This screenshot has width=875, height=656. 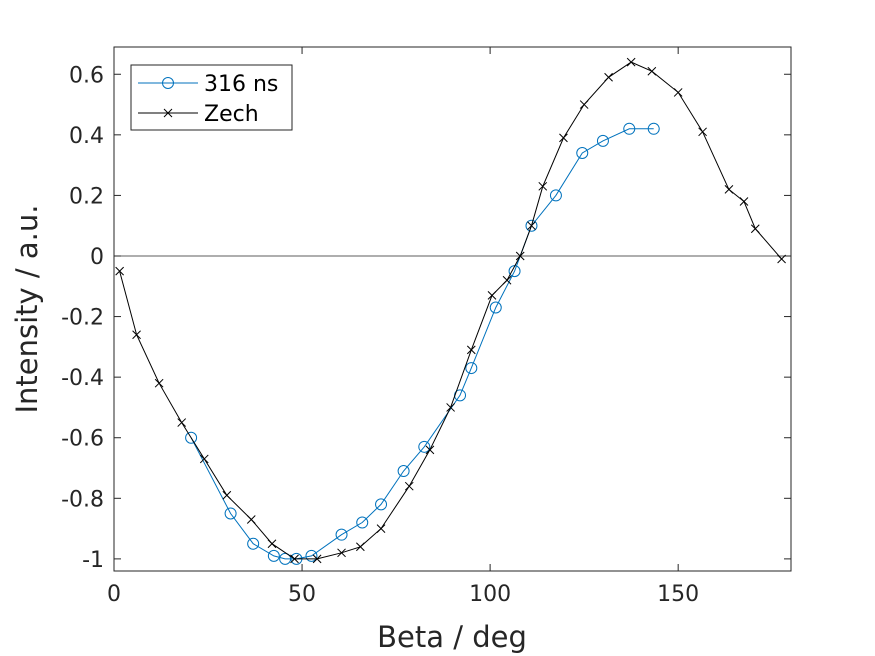 What do you see at coordinates (97, 257) in the screenshot?
I see `y-tick-label: 0` at bounding box center [97, 257].